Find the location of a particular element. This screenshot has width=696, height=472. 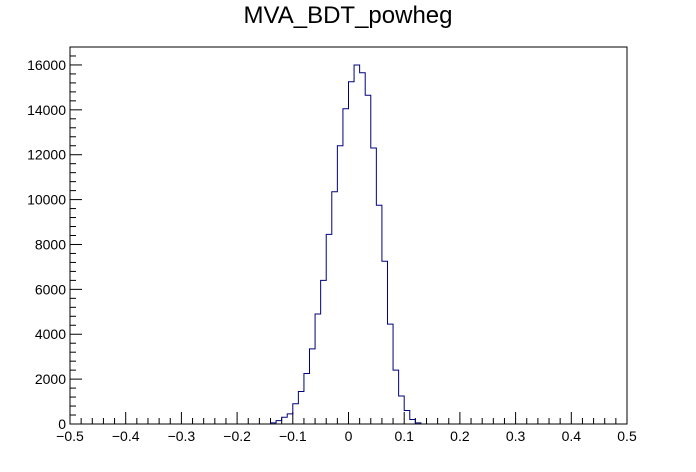

x-tick-label: 0.3 is located at coordinates (516, 436).